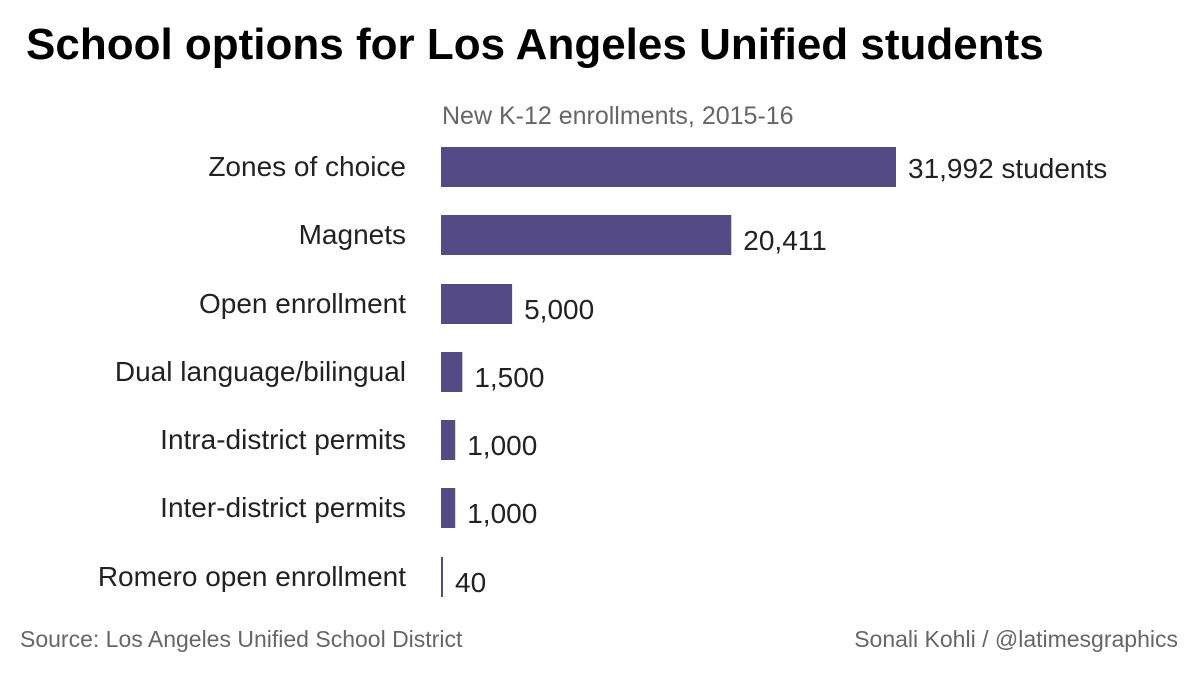 The height and width of the screenshot is (674, 1200). What do you see at coordinates (502, 513) in the screenshot?
I see `value-label-inter-district-permits: 1,000` at bounding box center [502, 513].